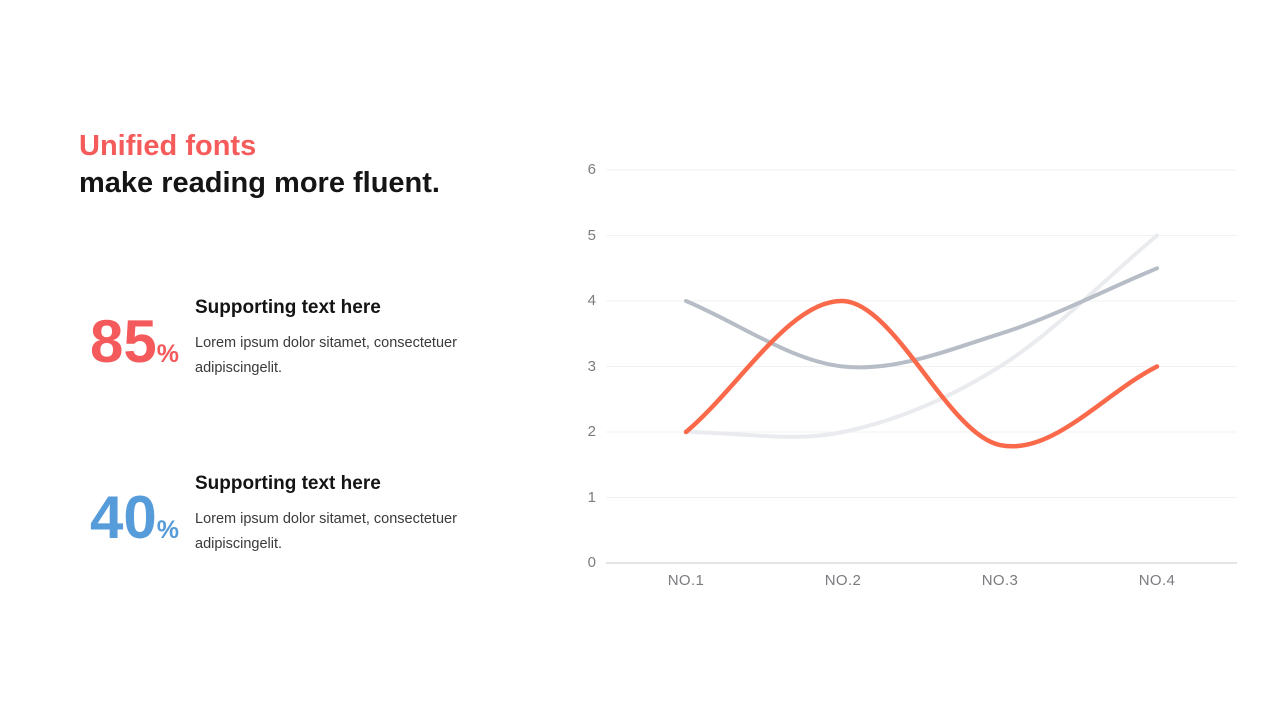 This screenshot has height=720, width=1280. What do you see at coordinates (591, 300) in the screenshot?
I see `y-axis-tick-label: 4` at bounding box center [591, 300].